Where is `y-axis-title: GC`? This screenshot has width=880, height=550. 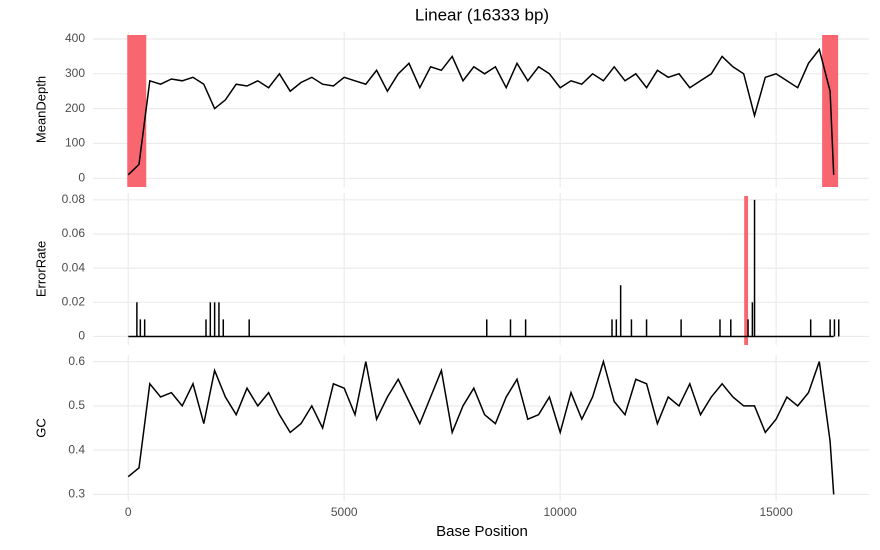 y-axis-title: GC is located at coordinates (40, 428).